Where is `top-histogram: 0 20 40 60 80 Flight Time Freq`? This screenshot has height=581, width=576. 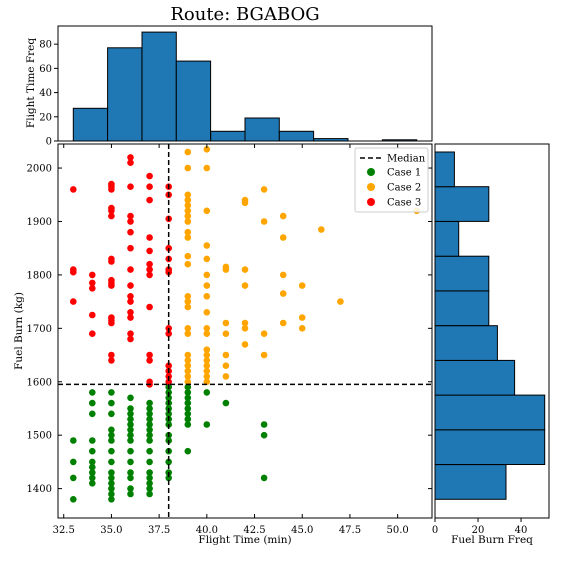
top-histogram: 0 20 40 60 80 Flight Time Freq is located at coordinates (229, 86).